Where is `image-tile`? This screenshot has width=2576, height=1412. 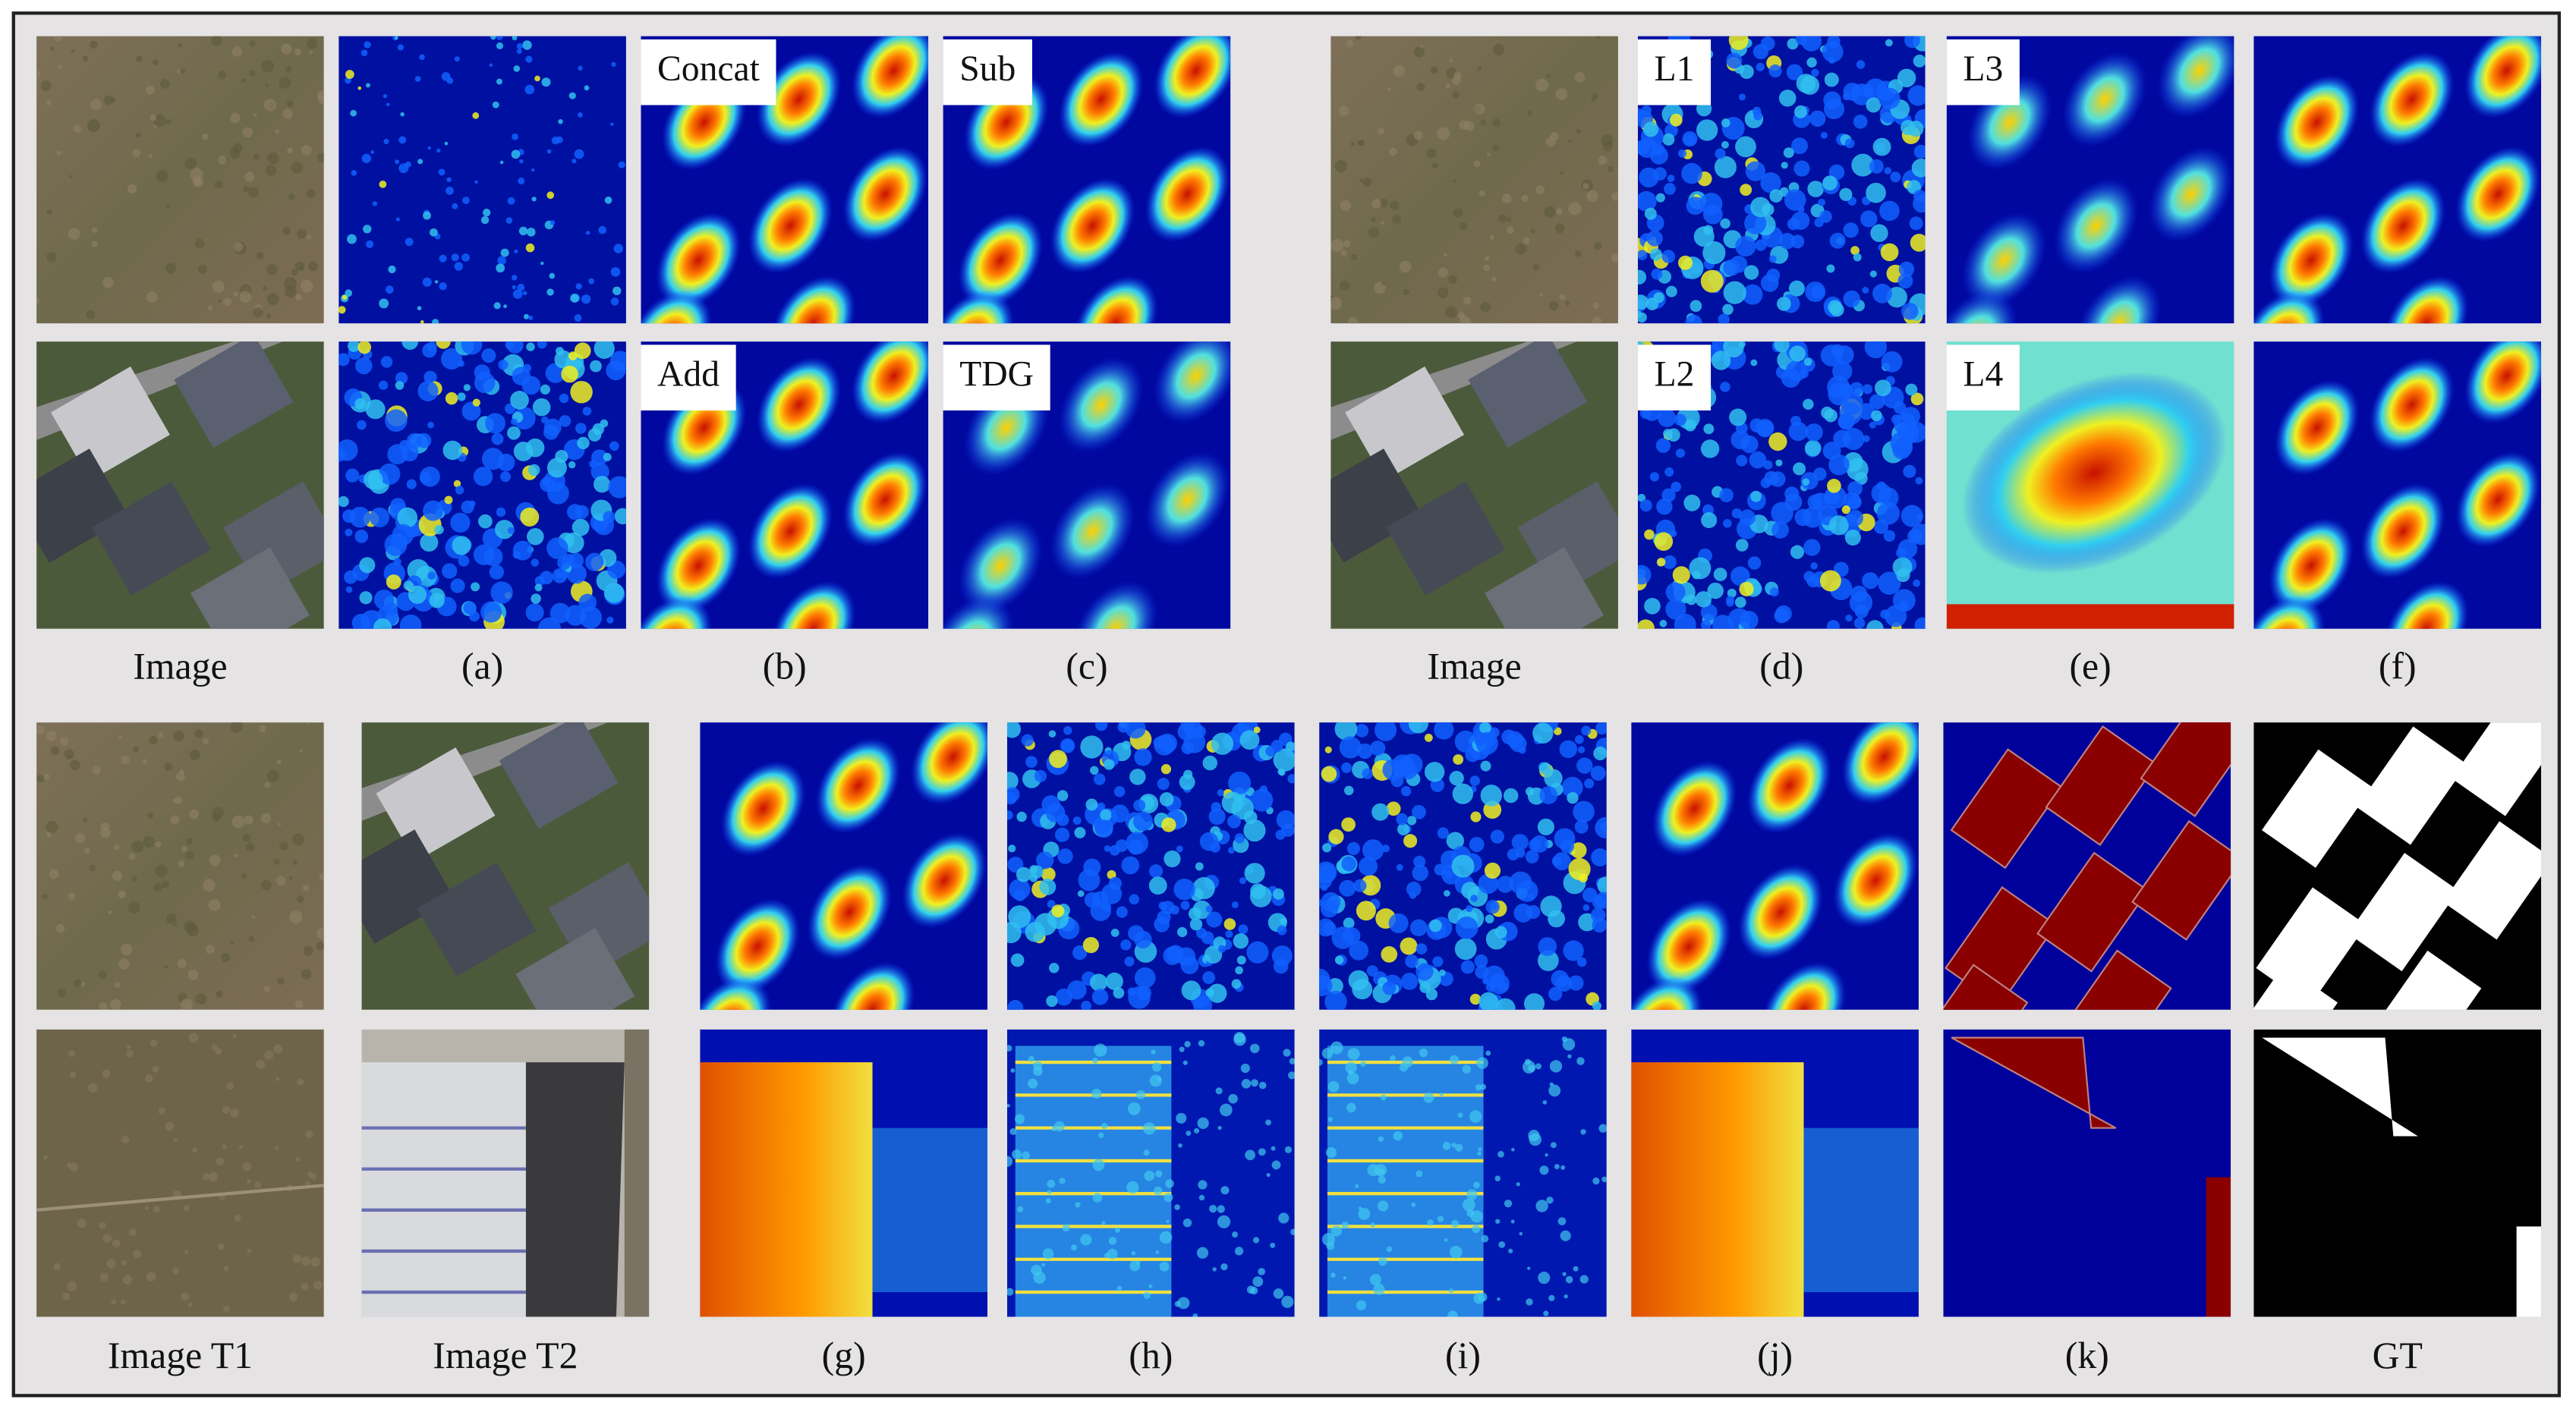 image-tile is located at coordinates (1463, 866).